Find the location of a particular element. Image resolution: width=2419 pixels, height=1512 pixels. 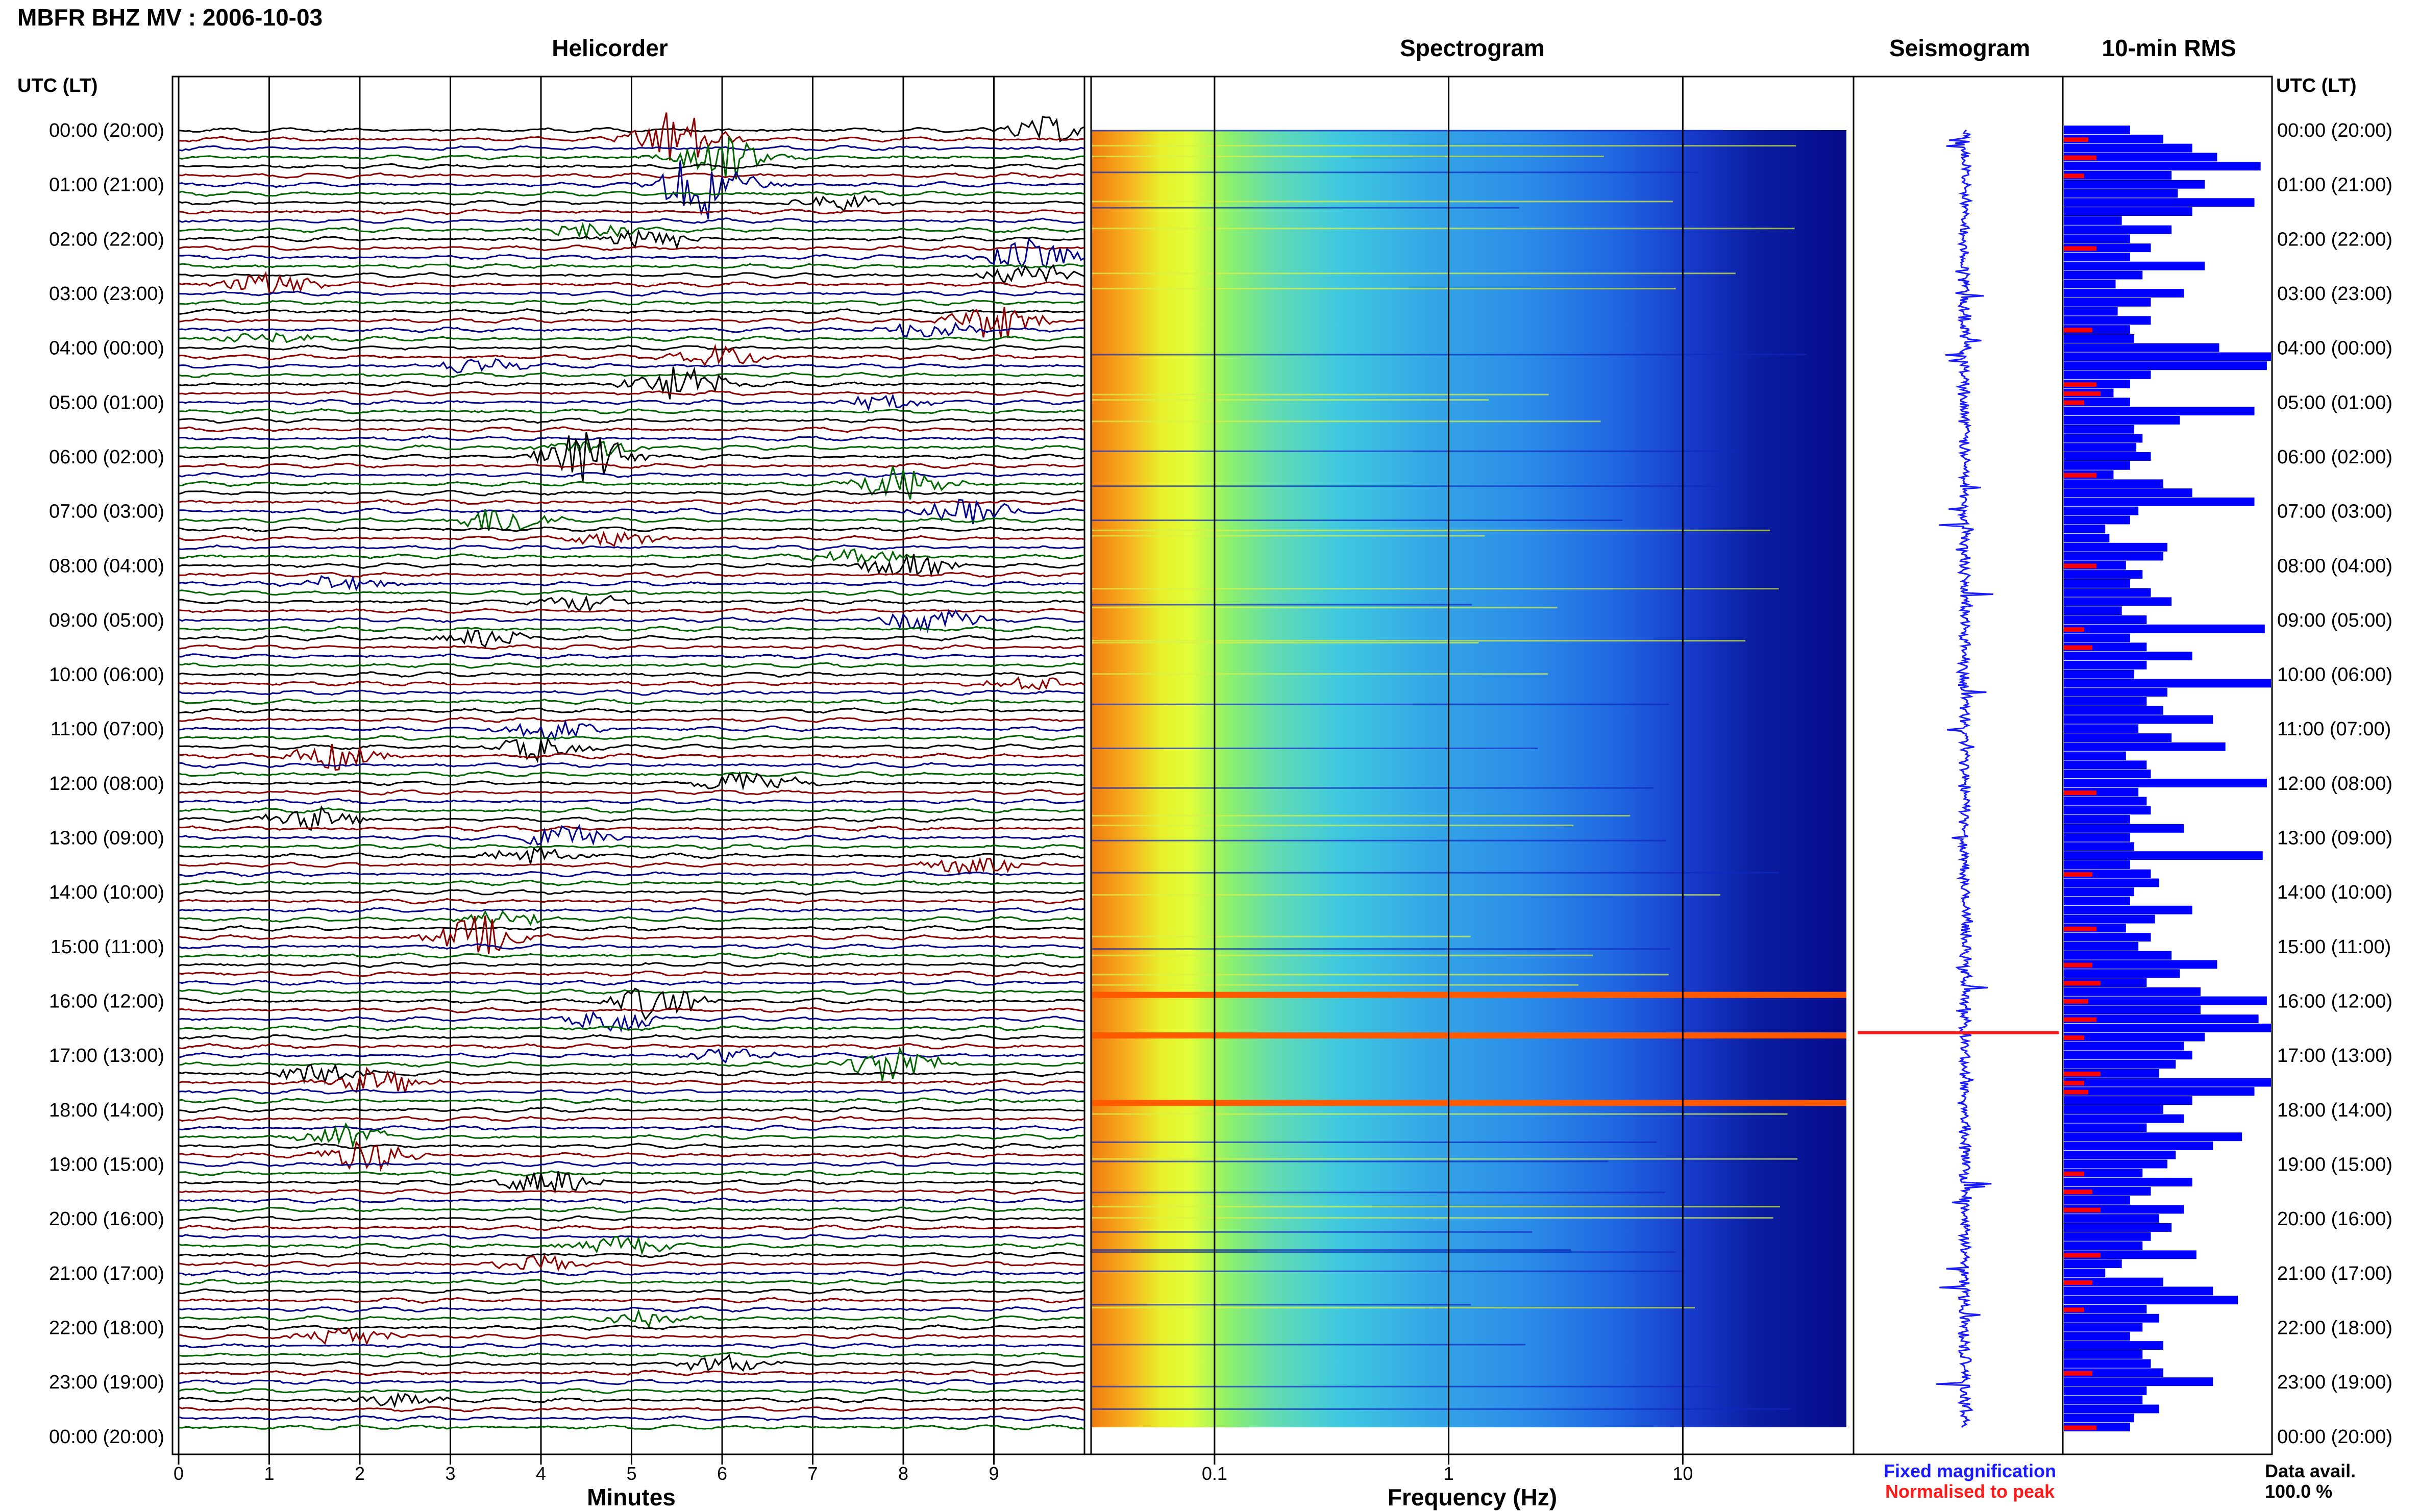

time-label-left: 17:00 (13:00) is located at coordinates (106, 1056).